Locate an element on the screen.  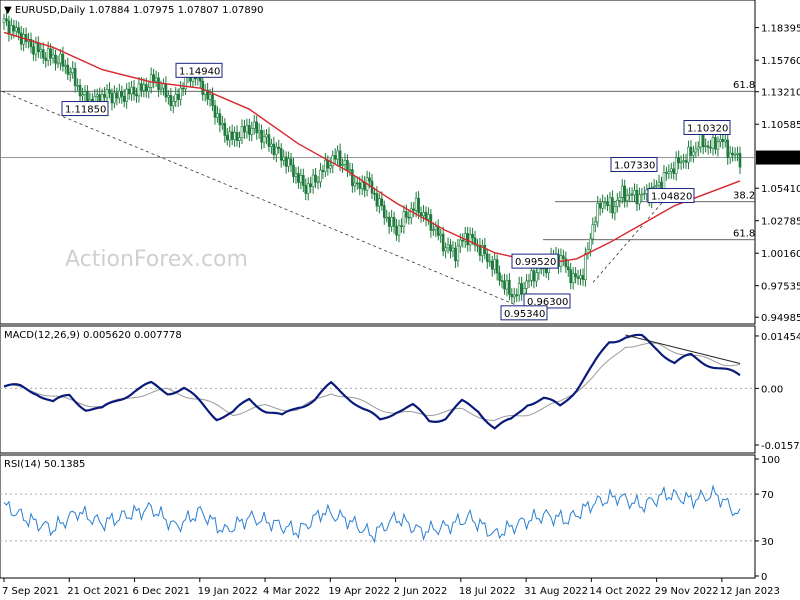
price-level-label: 0.99520 is located at coordinates (535, 262).